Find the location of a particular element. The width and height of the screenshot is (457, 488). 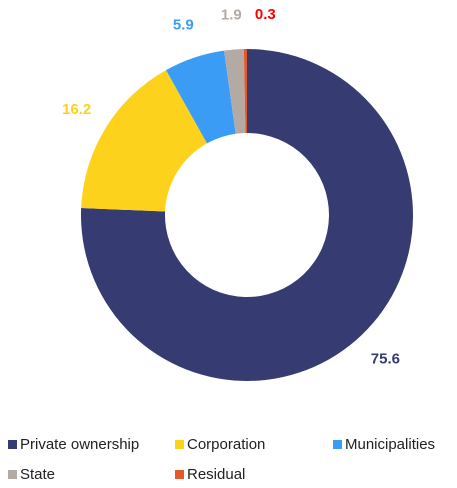

legend-label: Municipalities is located at coordinates (390, 444).